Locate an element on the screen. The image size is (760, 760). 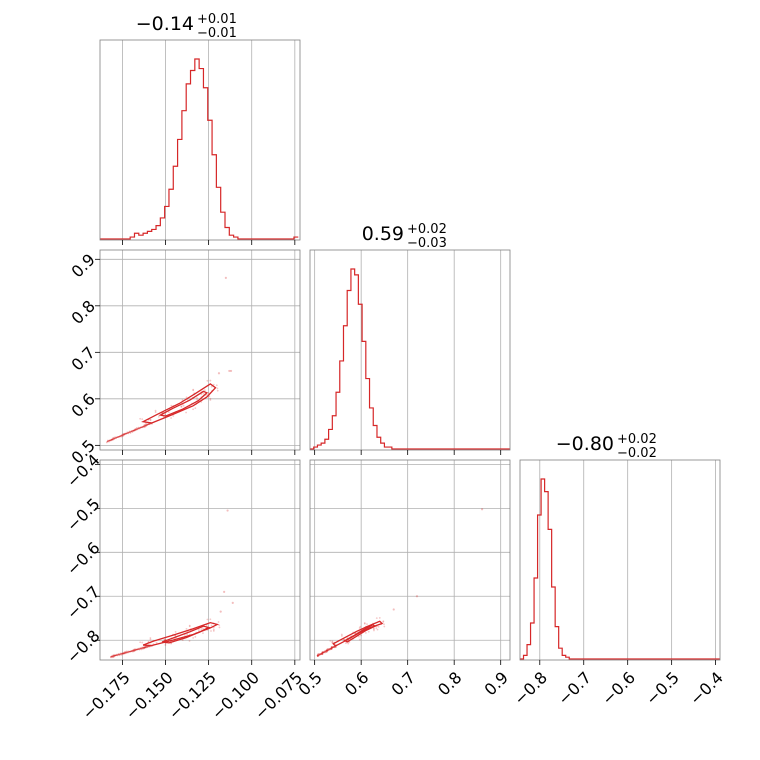
param-title-median-1: 0.59 is located at coordinates (383, 234).